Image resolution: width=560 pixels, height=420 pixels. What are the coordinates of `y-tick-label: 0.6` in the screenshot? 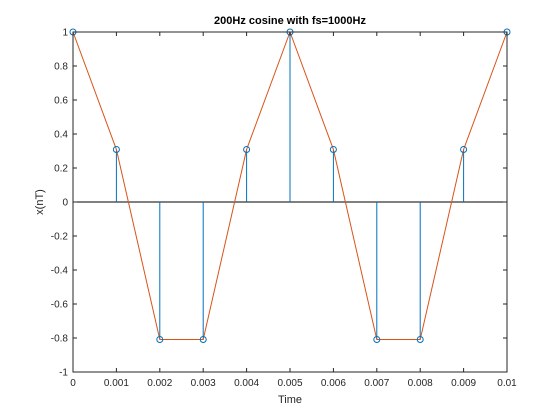 It's located at (61, 101).